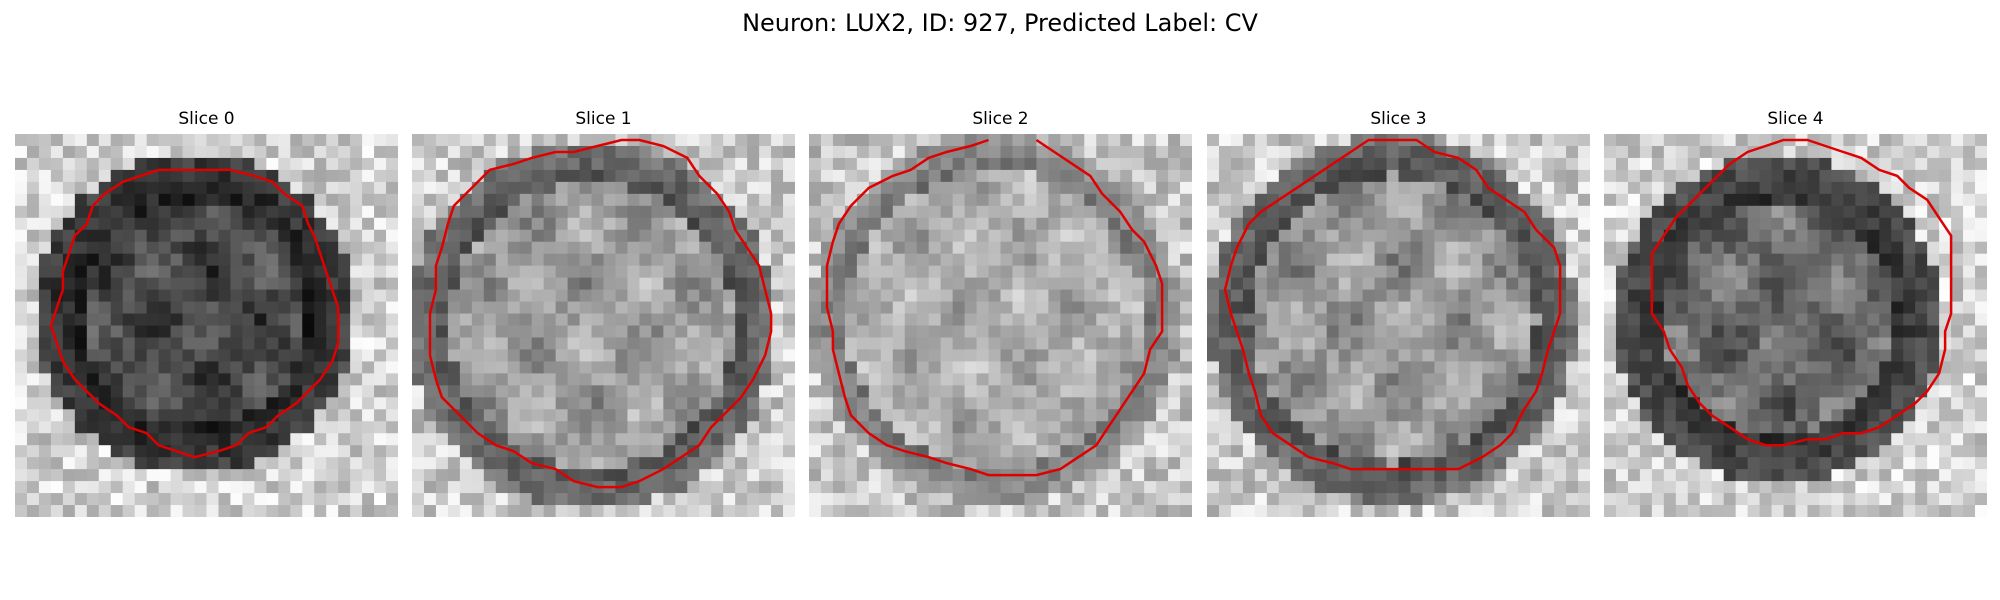 The width and height of the screenshot is (2000, 600). I want to click on slice-title-3: Slice 3, so click(1398, 119).